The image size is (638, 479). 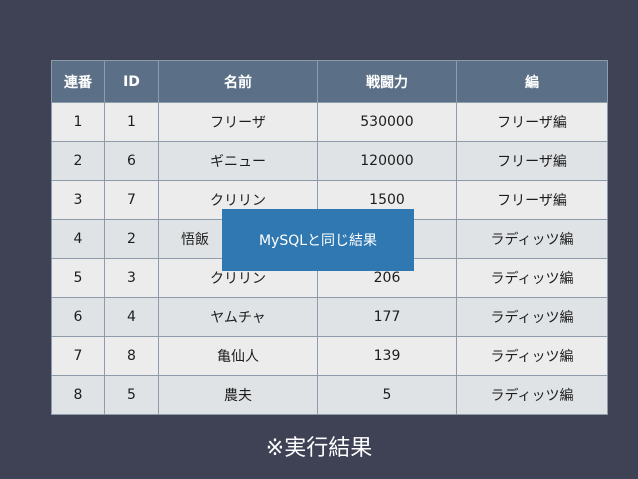 I want to click on cell-id: 3, so click(x=131, y=278).